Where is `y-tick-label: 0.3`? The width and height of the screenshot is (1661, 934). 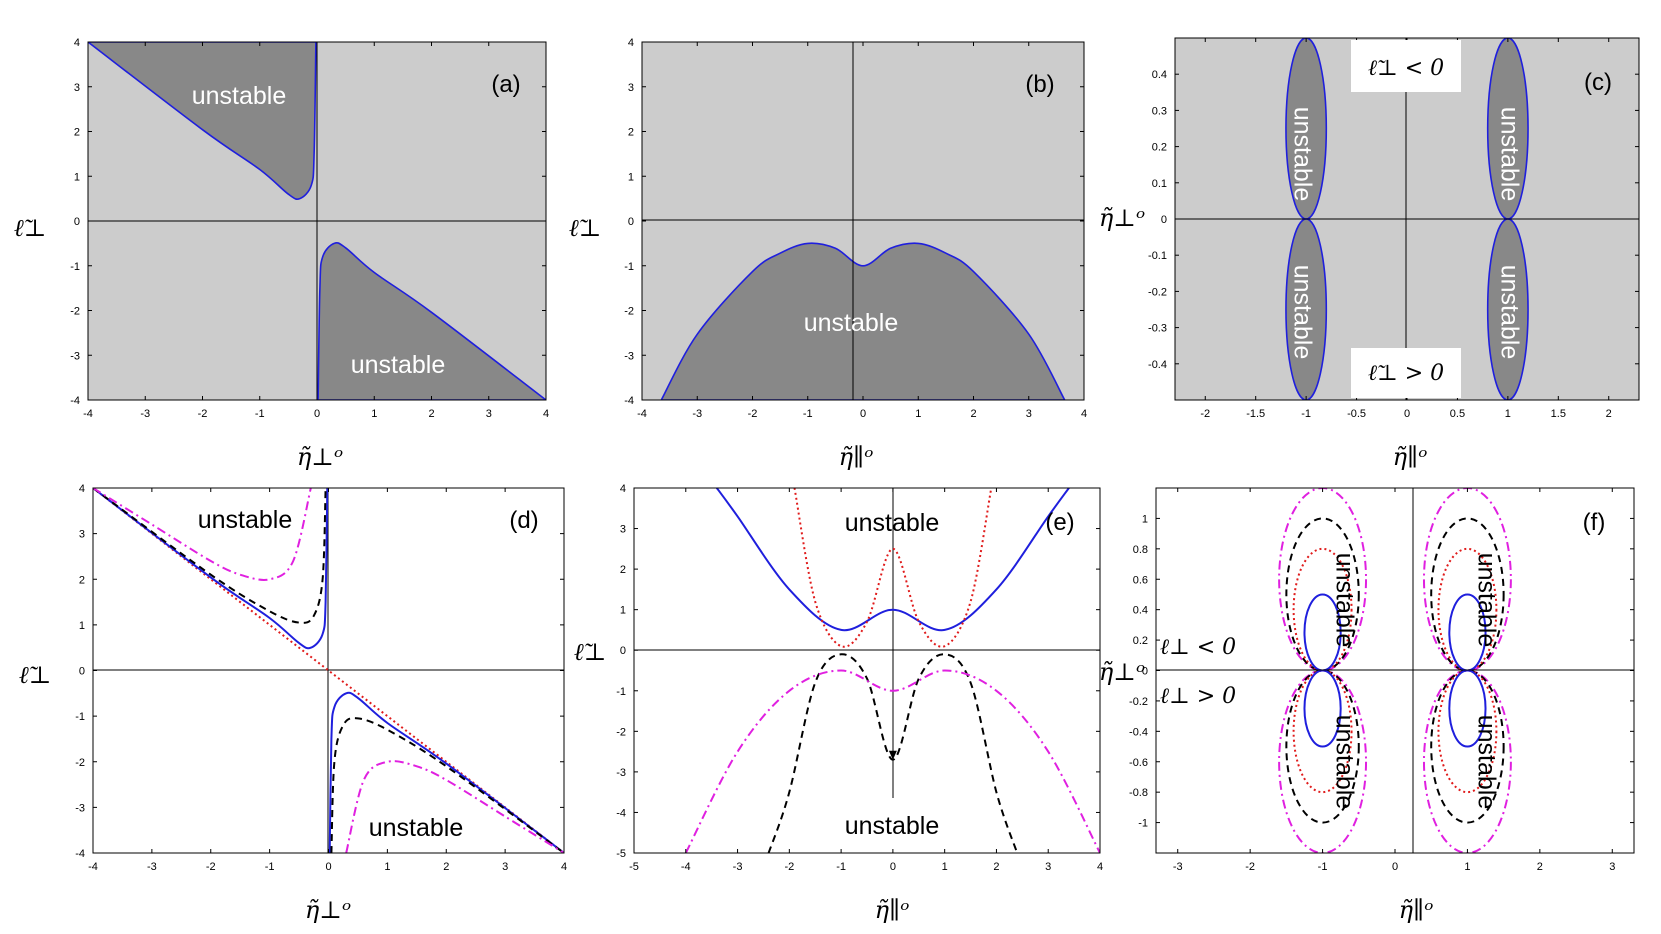 y-tick-label: 0.3 is located at coordinates (1159, 111).